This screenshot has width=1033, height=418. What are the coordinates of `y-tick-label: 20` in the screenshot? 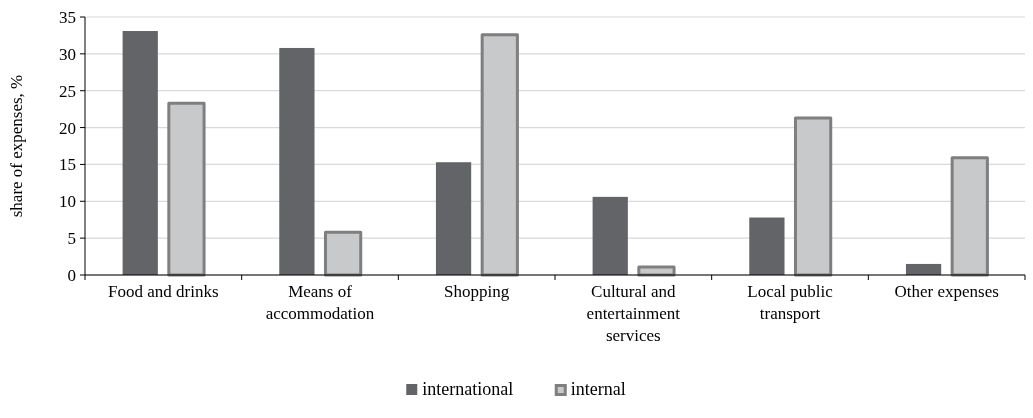 It's located at (67, 128).